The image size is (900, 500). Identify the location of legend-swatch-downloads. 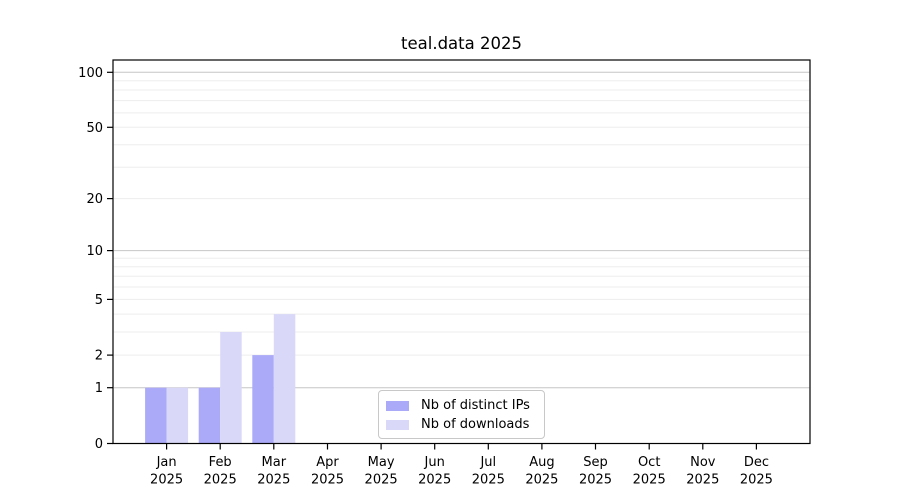
(397, 424).